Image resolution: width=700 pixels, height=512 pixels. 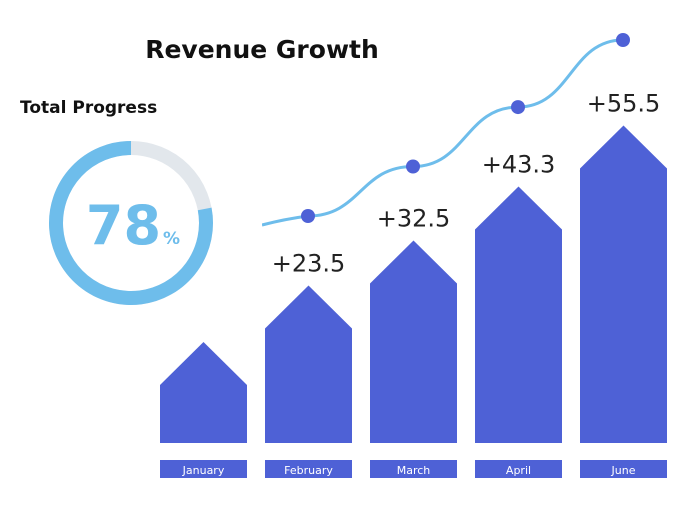 I want to click on category-tab-june, so click(x=623, y=469).